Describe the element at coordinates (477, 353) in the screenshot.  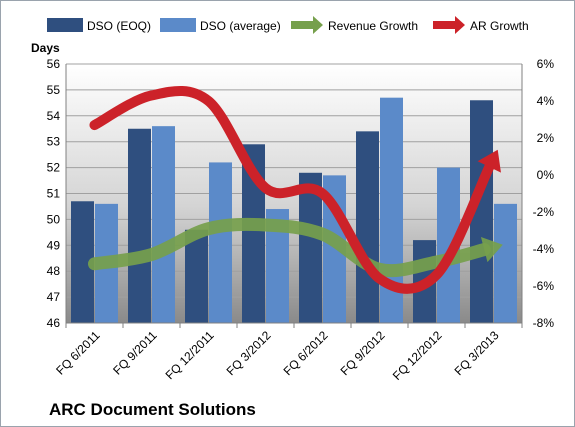
I see `x-tick-label: FQ 3/2013` at that location.